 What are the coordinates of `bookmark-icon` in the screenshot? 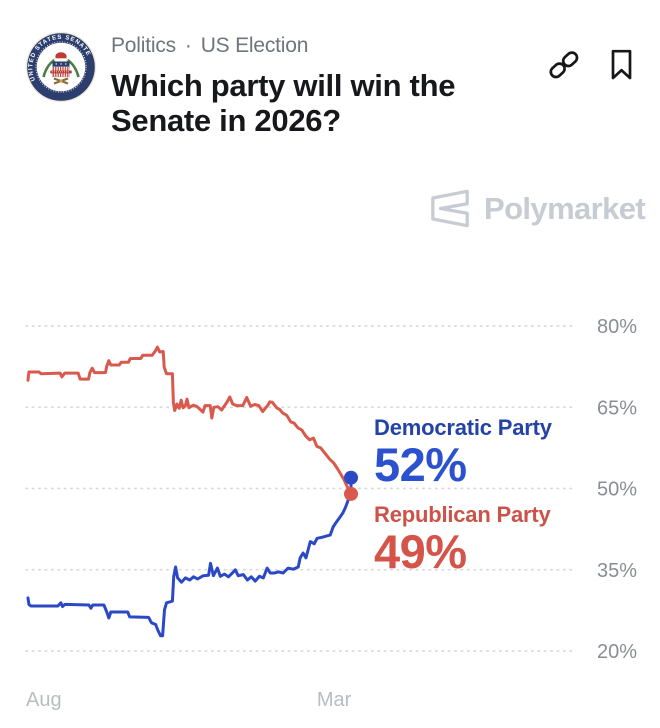 It's located at (621, 64).